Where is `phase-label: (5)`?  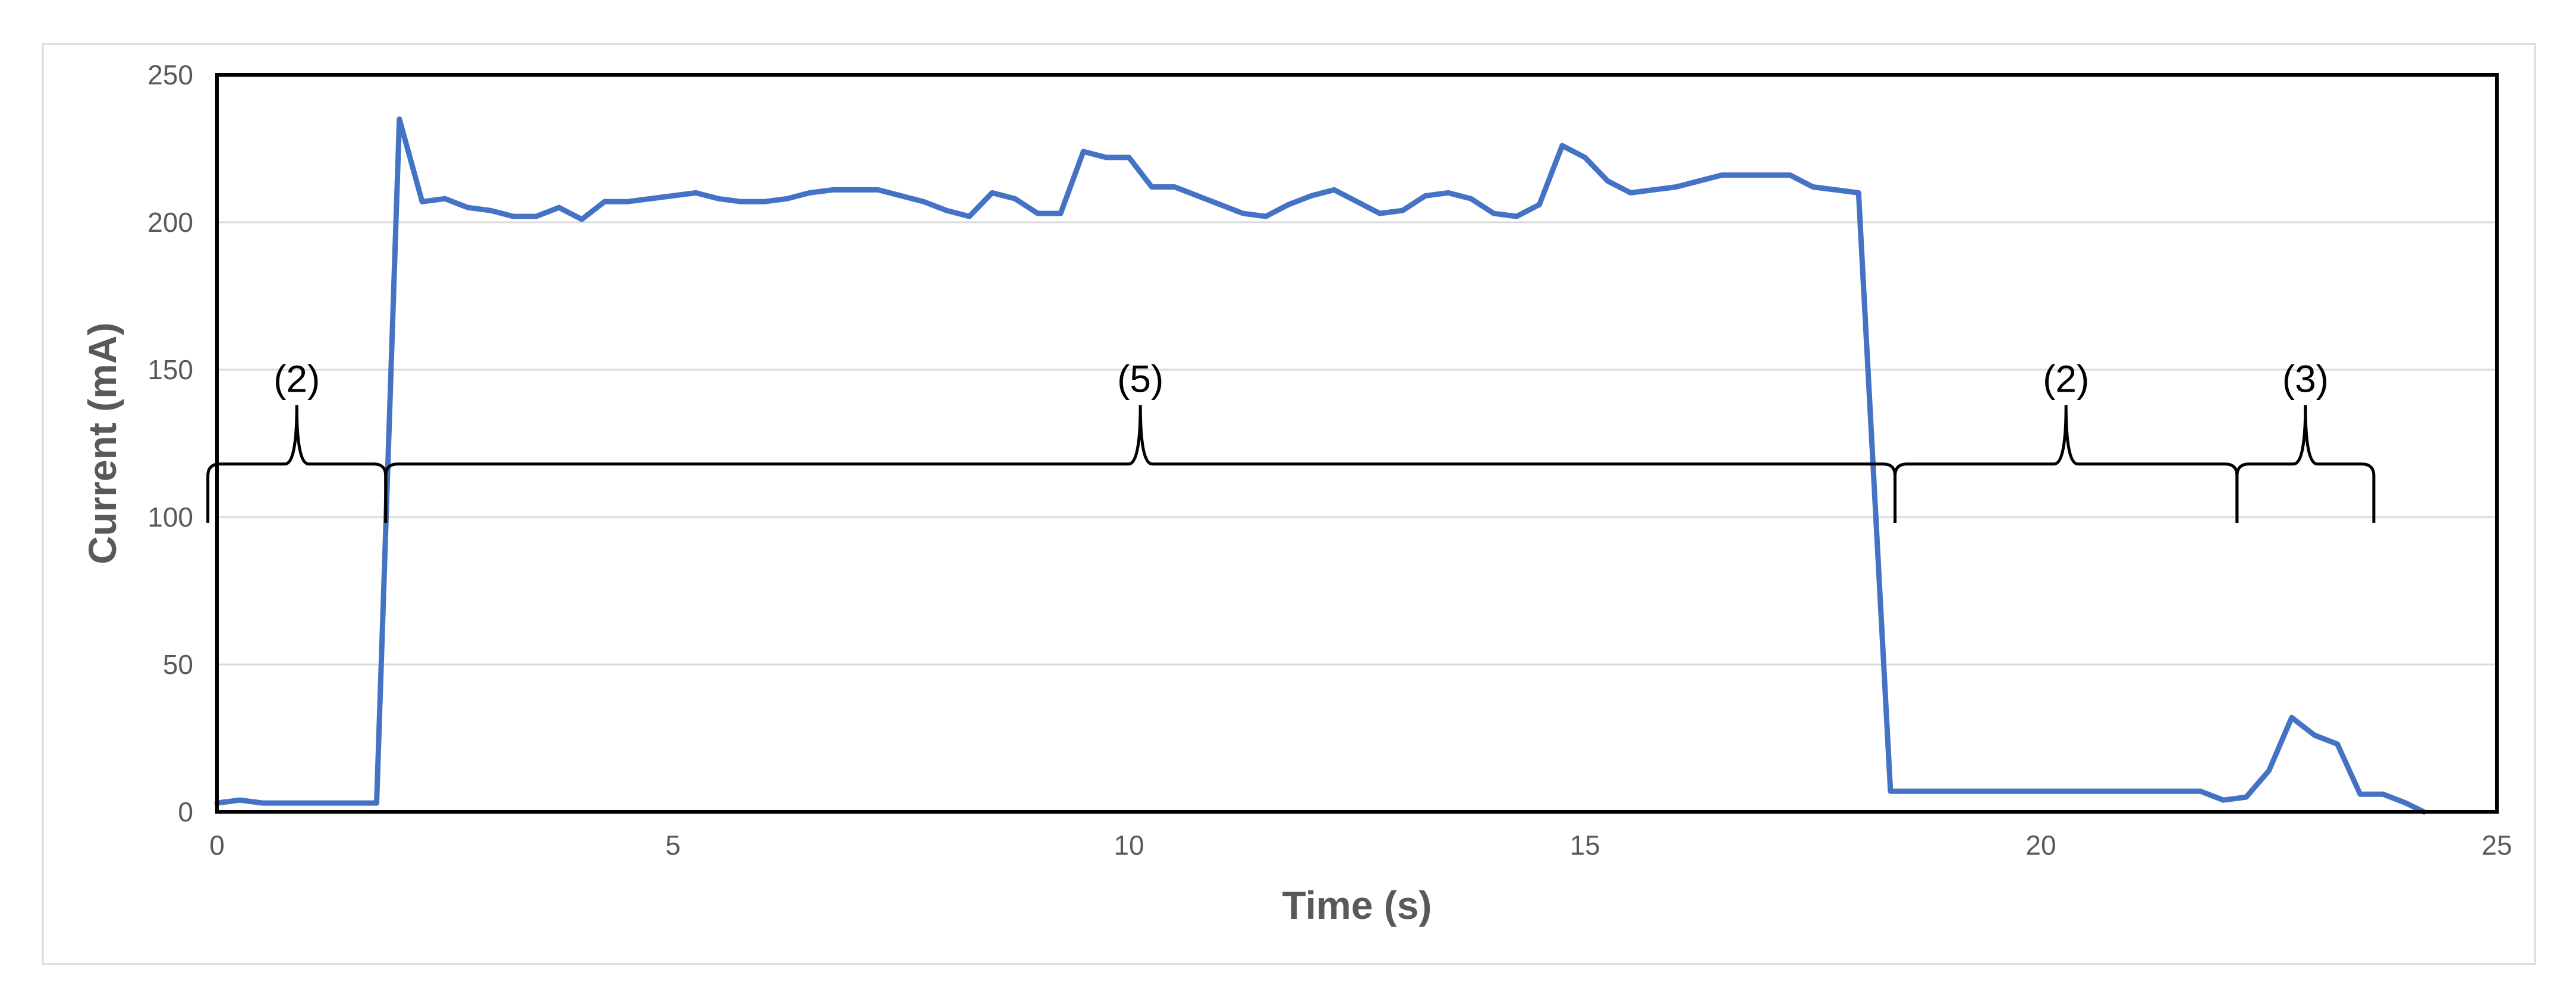 phase-label: (5) is located at coordinates (1140, 379).